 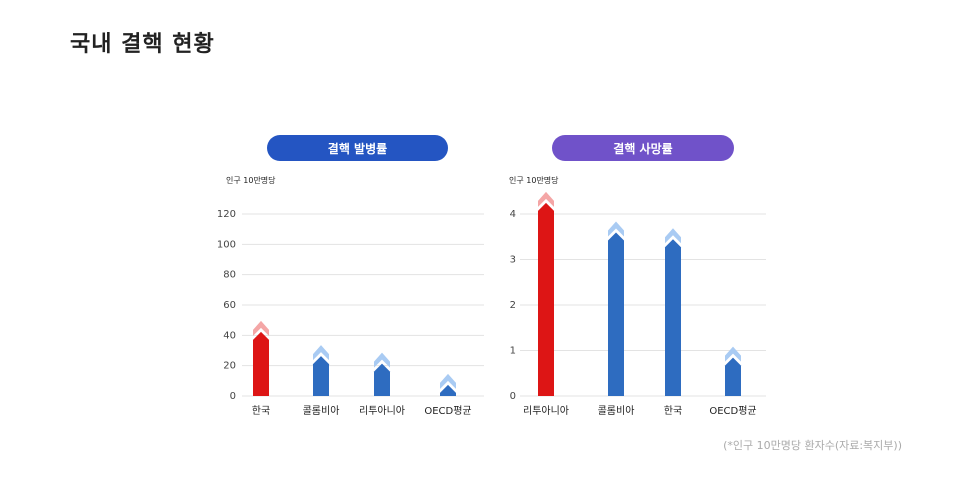 What do you see at coordinates (251, 180) in the screenshot?
I see `incidence-unit-label: 인구 10만명당` at bounding box center [251, 180].